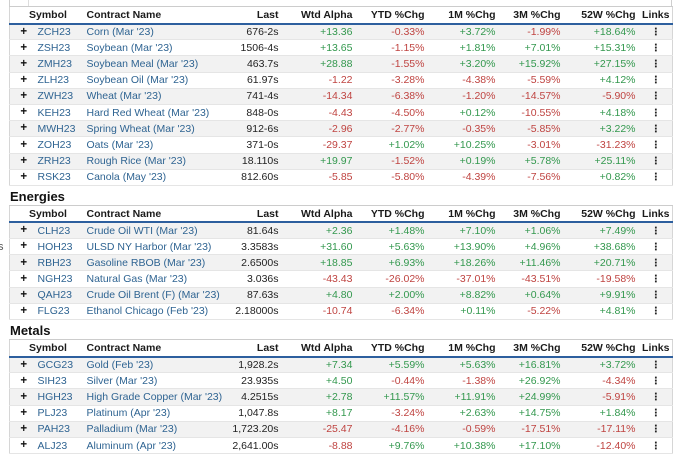 The width and height of the screenshot is (680, 454). Describe the element at coordinates (120, 31) in the screenshot. I see `contract-name-link: Corn (Mar '23)` at that location.